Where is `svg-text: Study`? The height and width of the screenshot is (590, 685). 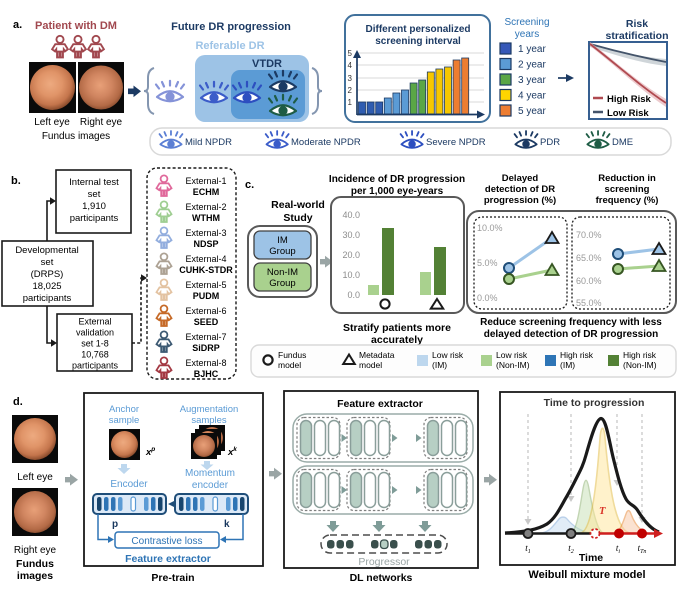
svg-text: Study is located at coordinates (297, 218).